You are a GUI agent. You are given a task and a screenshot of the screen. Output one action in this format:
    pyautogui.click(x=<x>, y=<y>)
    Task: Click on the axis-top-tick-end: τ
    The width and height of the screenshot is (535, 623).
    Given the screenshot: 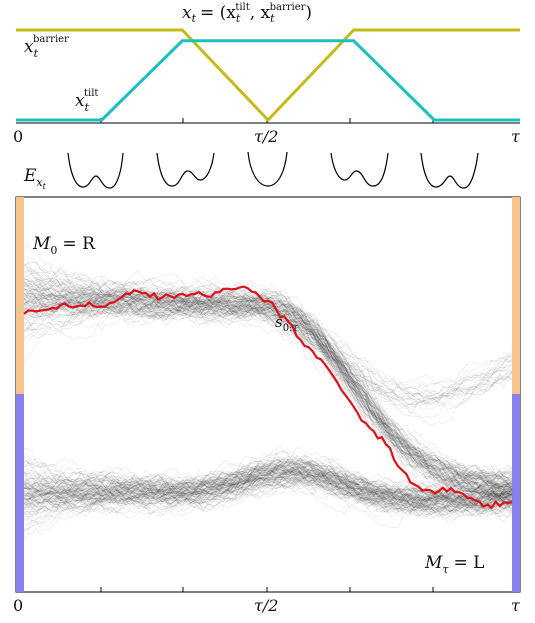 What is the action you would take?
    pyautogui.click(x=516, y=136)
    